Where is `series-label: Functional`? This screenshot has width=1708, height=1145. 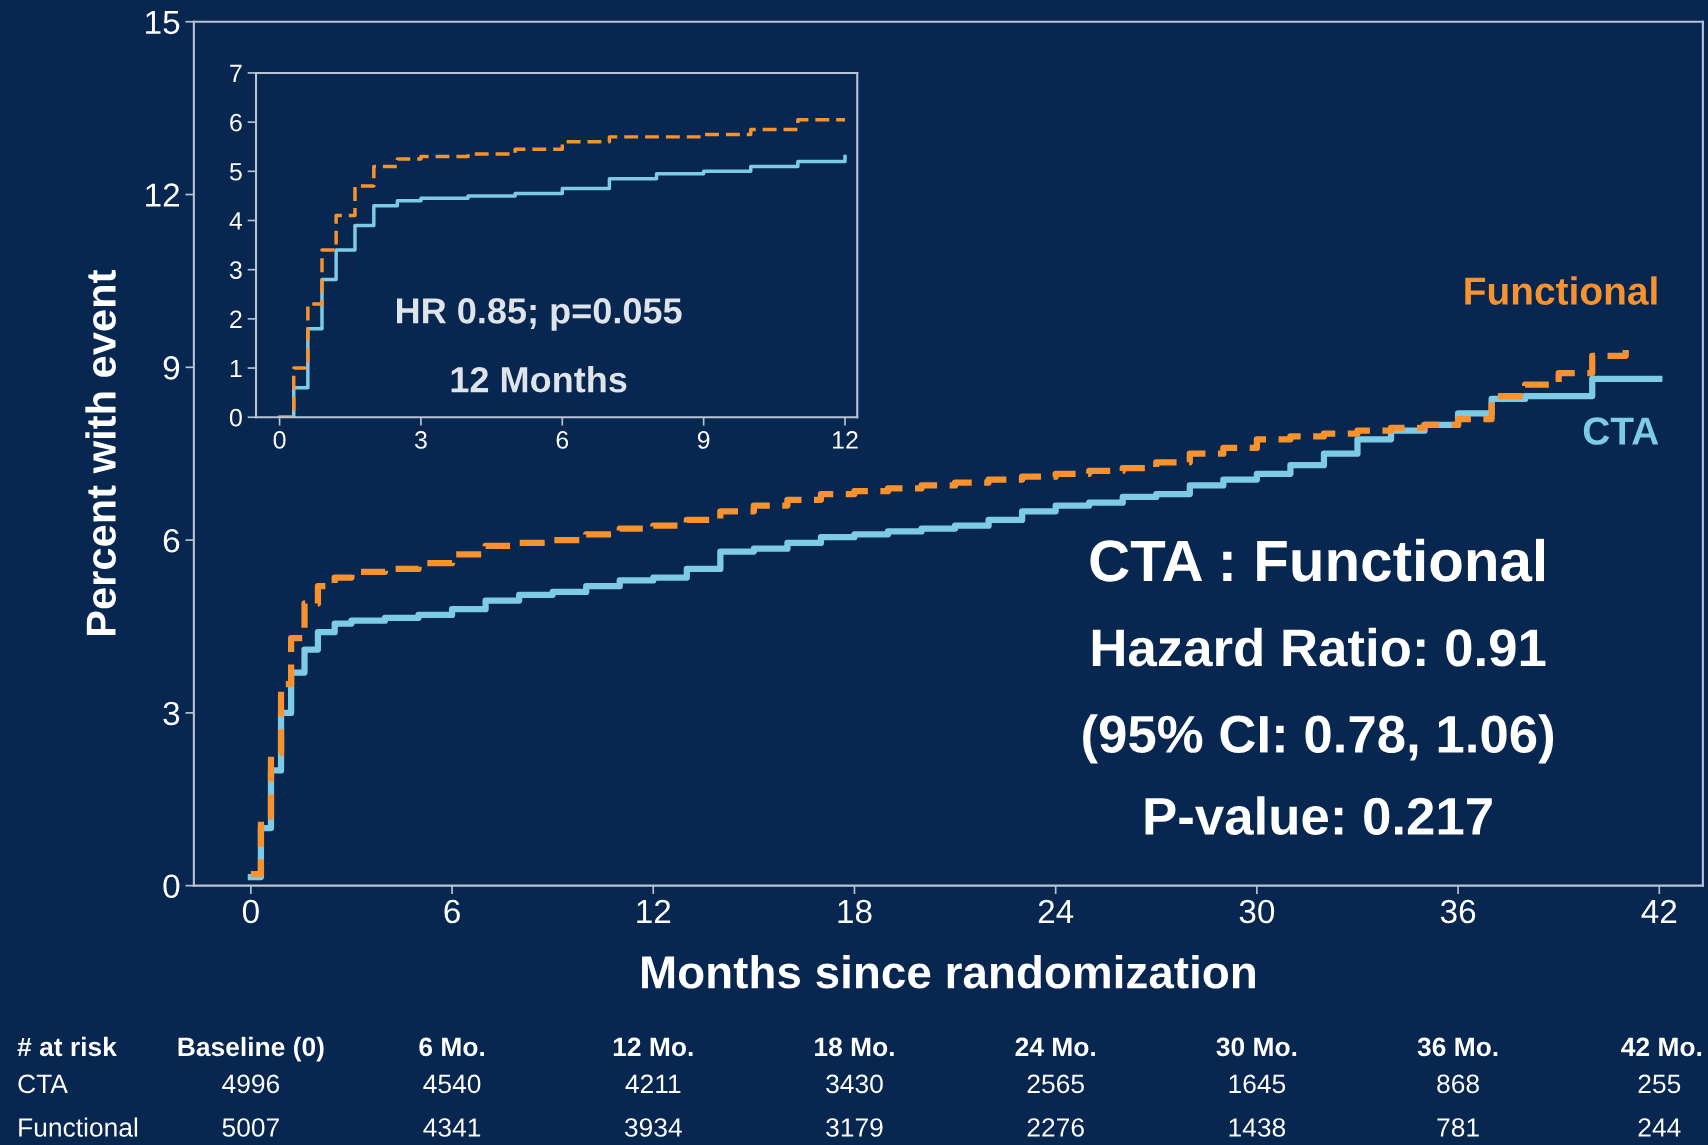 series-label: Functional is located at coordinates (1561, 290).